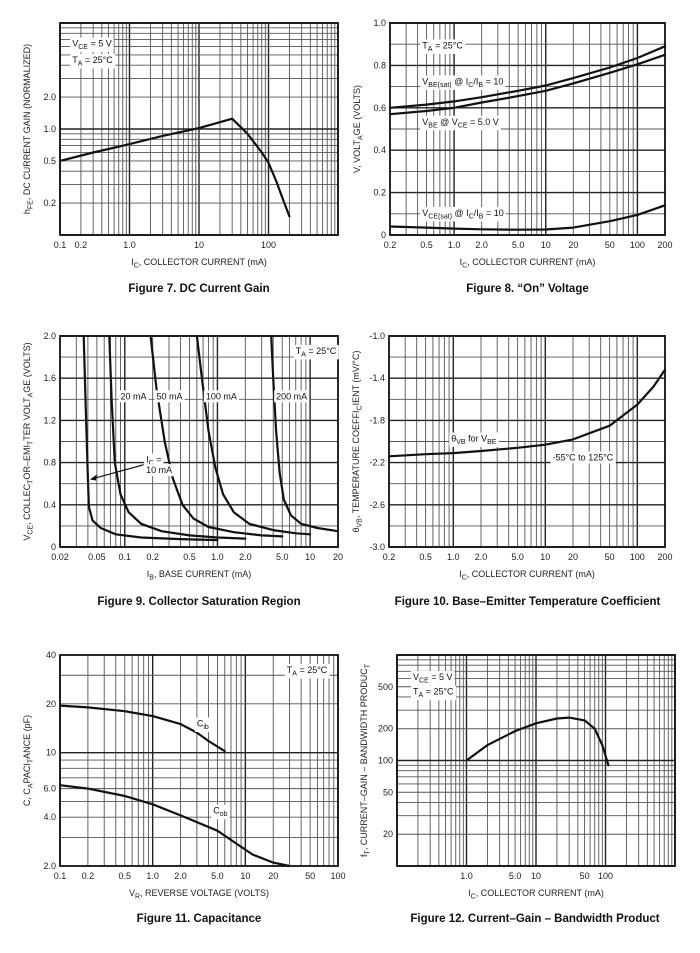 The height and width of the screenshot is (953, 700). I want to click on arrowhead-icon, so click(93, 477).